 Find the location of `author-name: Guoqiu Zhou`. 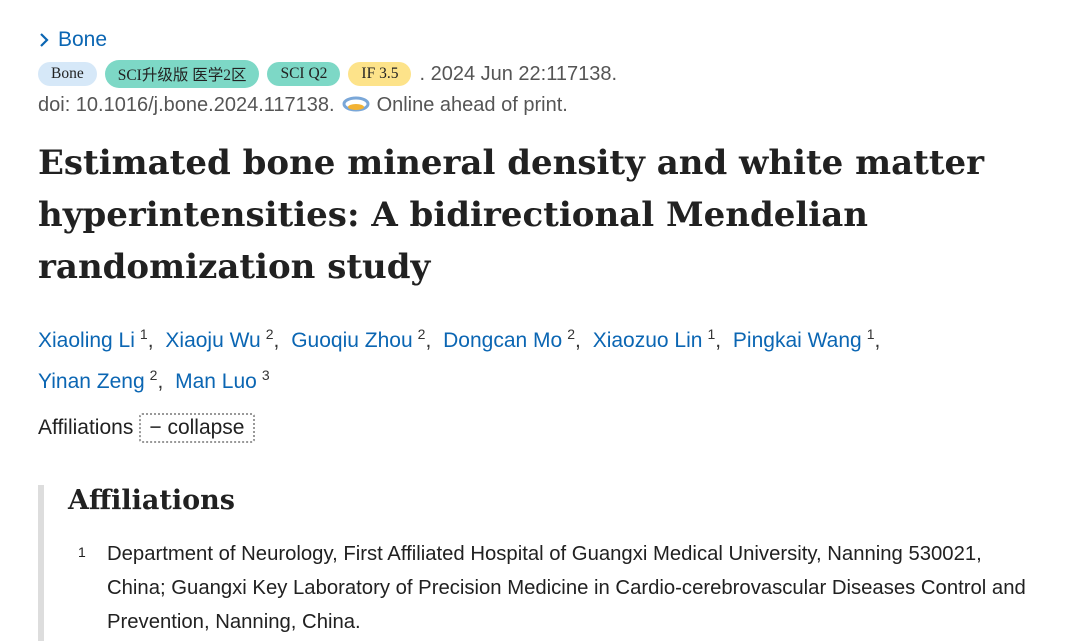

author-name: Guoqiu Zhou is located at coordinates (352, 340).